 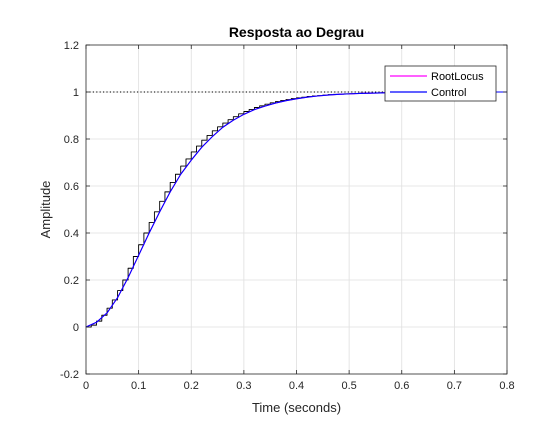 What do you see at coordinates (348, 386) in the screenshot?
I see `x-tick-label: 0.5` at bounding box center [348, 386].